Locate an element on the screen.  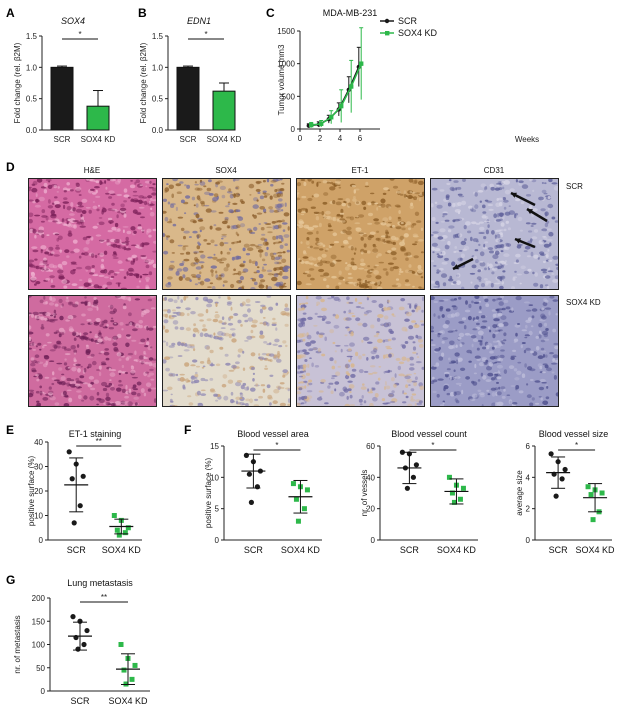
micrograph-he-kd is located at coordinates (92, 351).